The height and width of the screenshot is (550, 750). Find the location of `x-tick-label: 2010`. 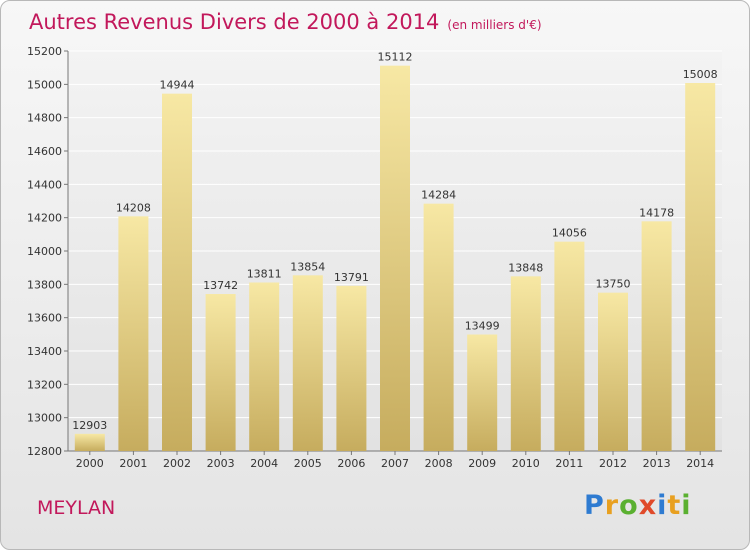

x-tick-label: 2010 is located at coordinates (526, 463).